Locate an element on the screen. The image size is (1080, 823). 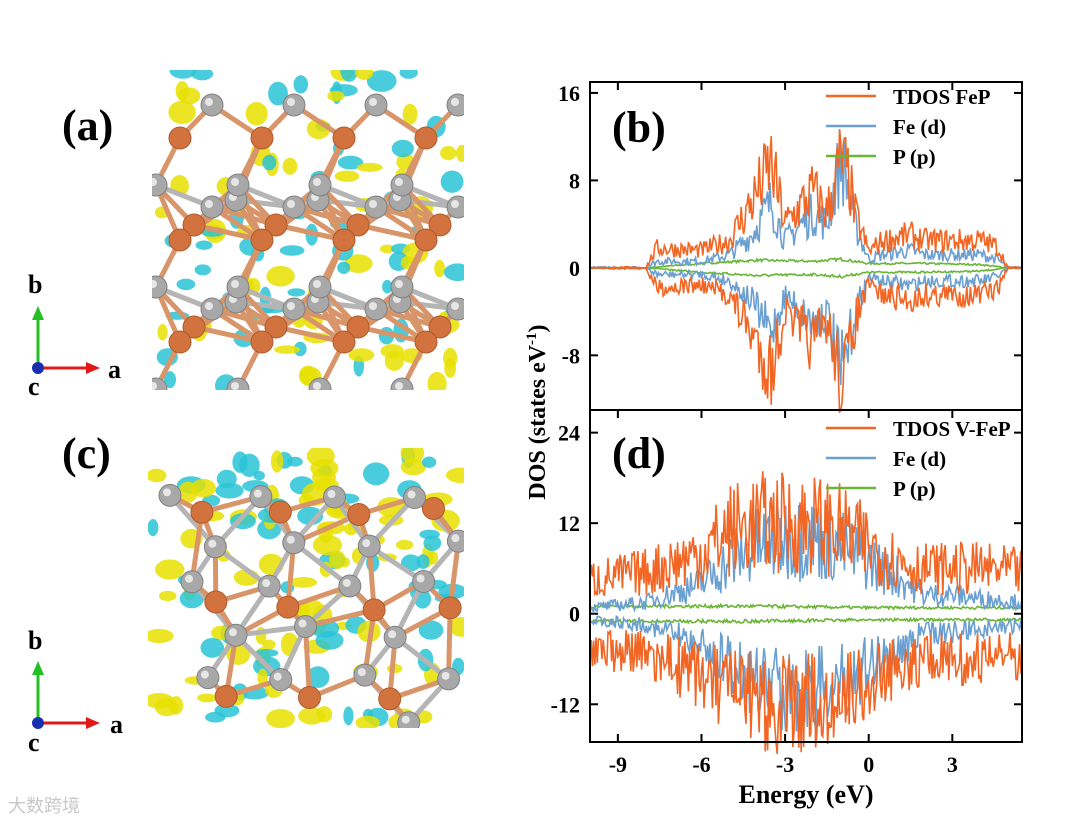
axis-b-label-a: b is located at coordinates (35, 284).